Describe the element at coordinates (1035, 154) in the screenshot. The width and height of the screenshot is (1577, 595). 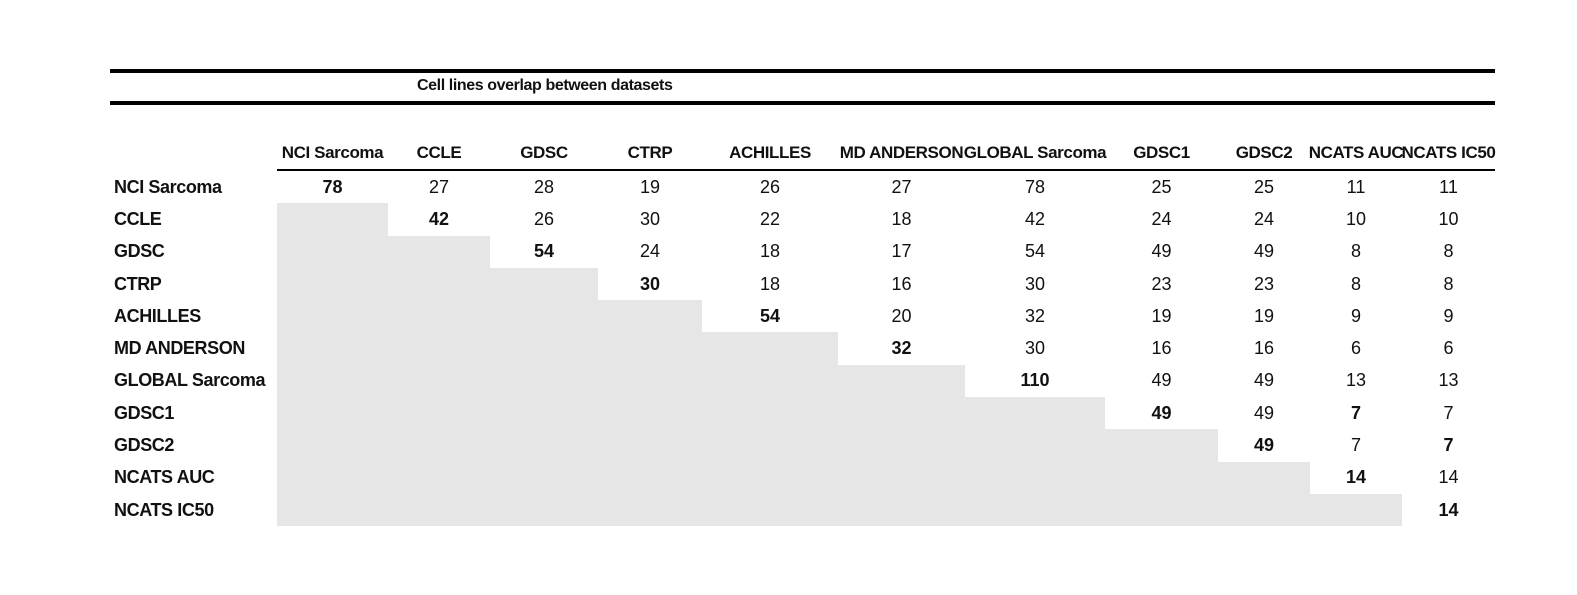
I see `column-header-global-sarcoma: GLOBAL Sarcoma` at that location.